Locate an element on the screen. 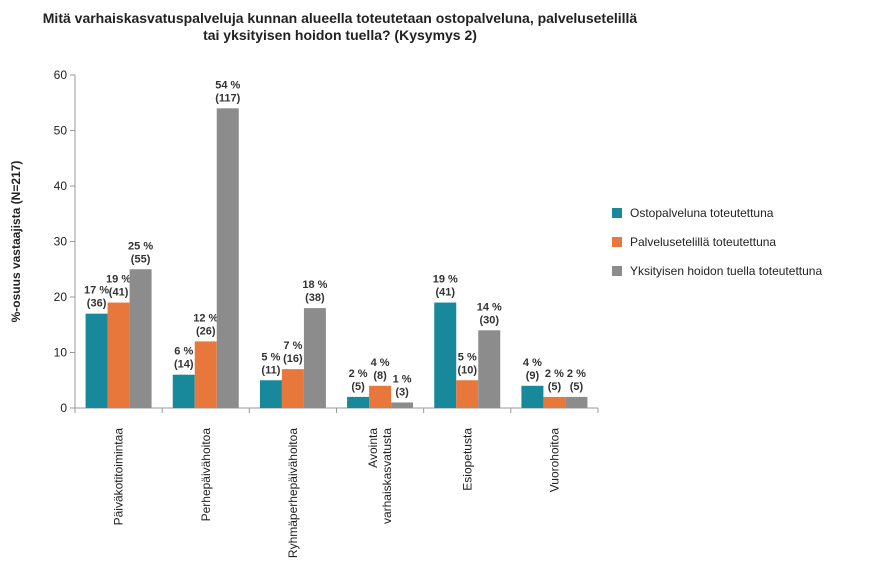  value-label: 17 % (36) is located at coordinates (96, 297).